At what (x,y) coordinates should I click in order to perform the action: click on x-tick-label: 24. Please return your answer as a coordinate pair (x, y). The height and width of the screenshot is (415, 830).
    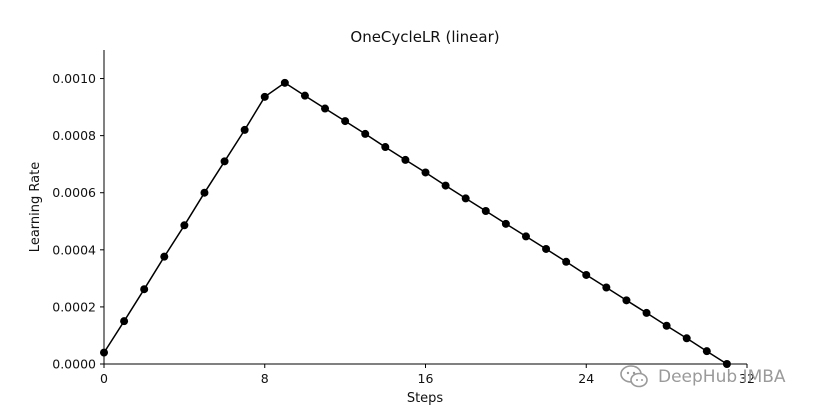
    Looking at the image, I should click on (586, 378).